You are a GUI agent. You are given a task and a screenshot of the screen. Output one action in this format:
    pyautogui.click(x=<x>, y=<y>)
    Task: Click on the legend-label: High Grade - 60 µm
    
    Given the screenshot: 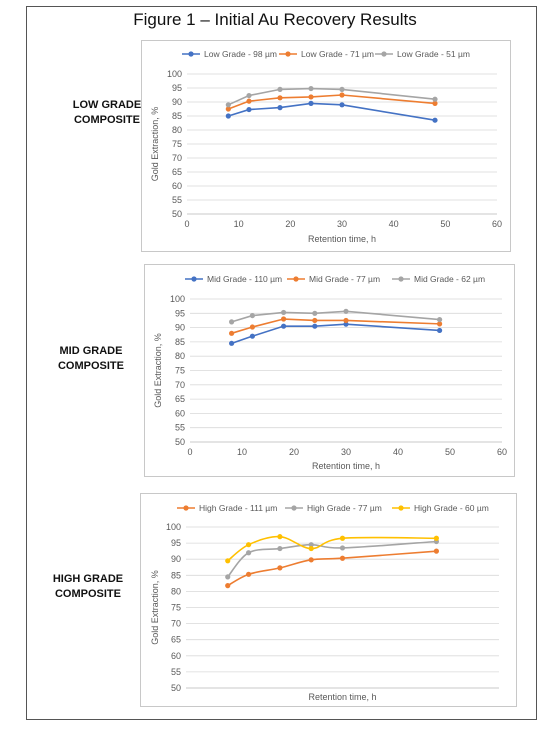 What is the action you would take?
    pyautogui.click(x=451, y=508)
    